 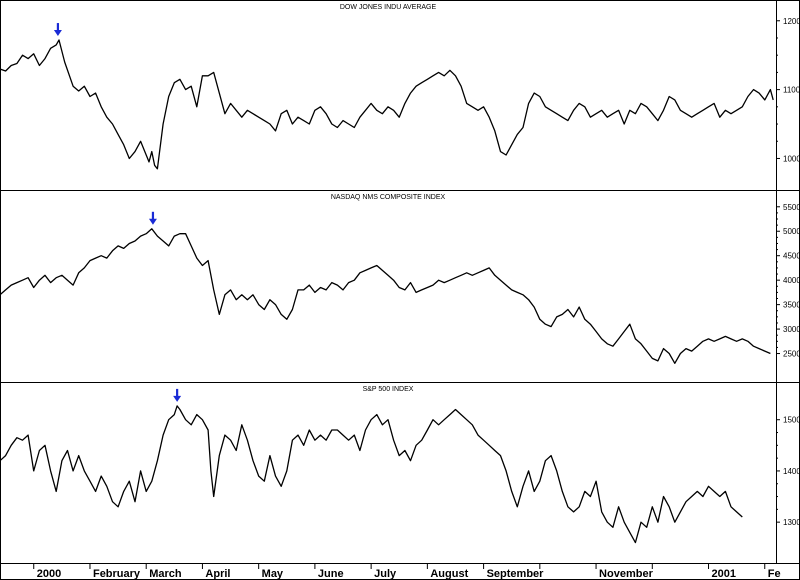 I want to click on y-tick-label: 4000, so click(x=791, y=280).